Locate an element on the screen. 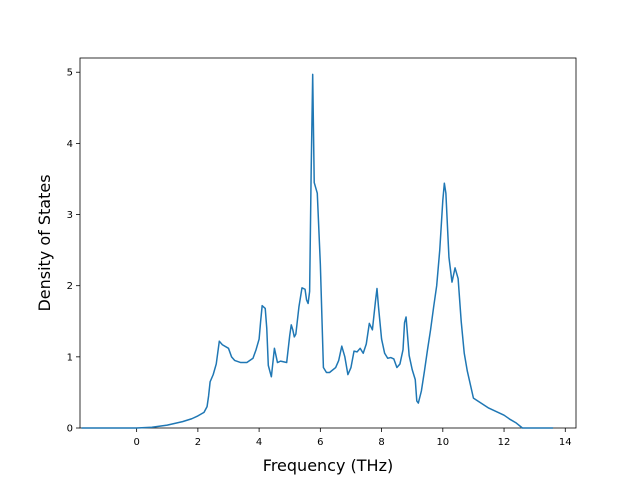 The width and height of the screenshot is (640, 480). x-axis-ticks: 0 2 4 6 8 10 12 14 is located at coordinates (352, 438).